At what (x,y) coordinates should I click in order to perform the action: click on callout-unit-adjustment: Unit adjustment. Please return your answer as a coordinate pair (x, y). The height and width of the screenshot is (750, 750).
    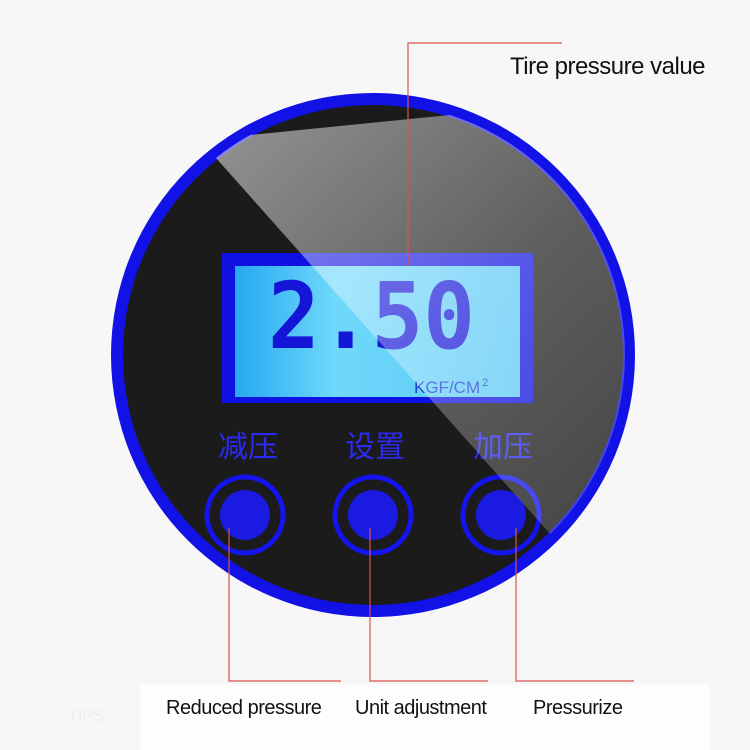
    Looking at the image, I should click on (421, 708).